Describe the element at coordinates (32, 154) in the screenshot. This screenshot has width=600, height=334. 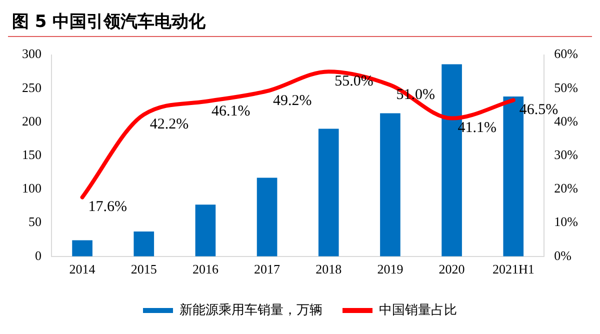
I see `y-tick-label: 150` at that location.